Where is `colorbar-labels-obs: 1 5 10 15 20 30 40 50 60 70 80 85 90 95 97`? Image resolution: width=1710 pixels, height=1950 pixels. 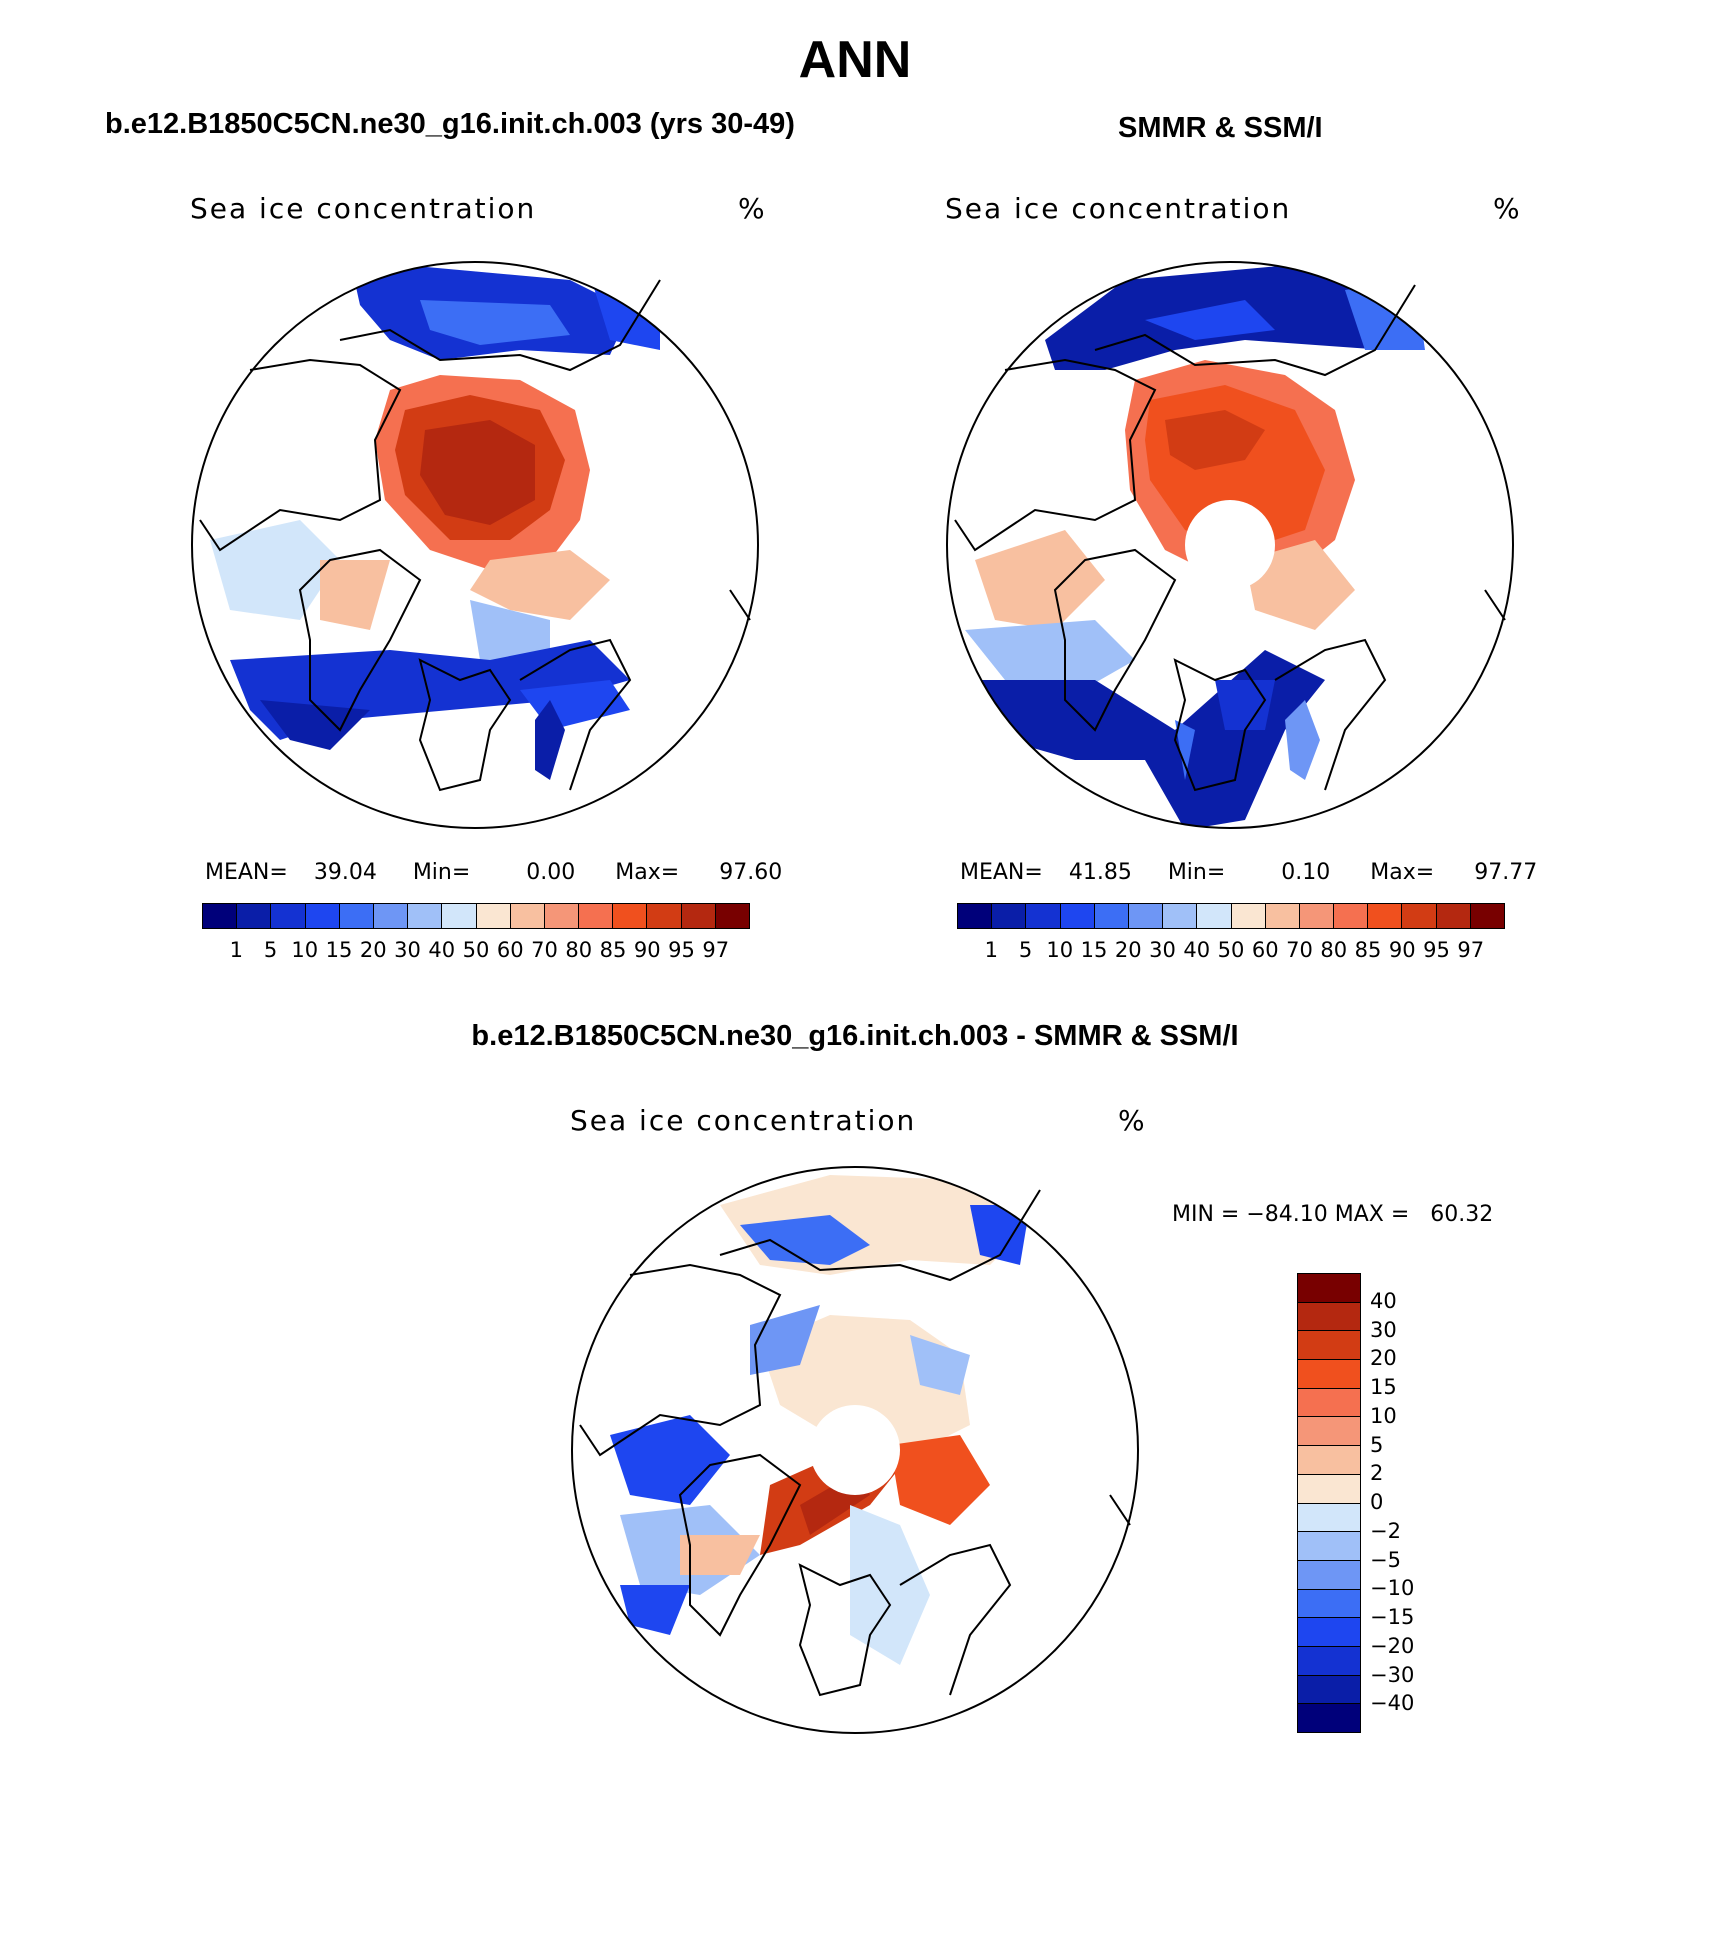
colorbar-labels-obs: 1 5 10 15 20 30 40 50 60 70 80 85 90 95 97 is located at coordinates (1231, 953).